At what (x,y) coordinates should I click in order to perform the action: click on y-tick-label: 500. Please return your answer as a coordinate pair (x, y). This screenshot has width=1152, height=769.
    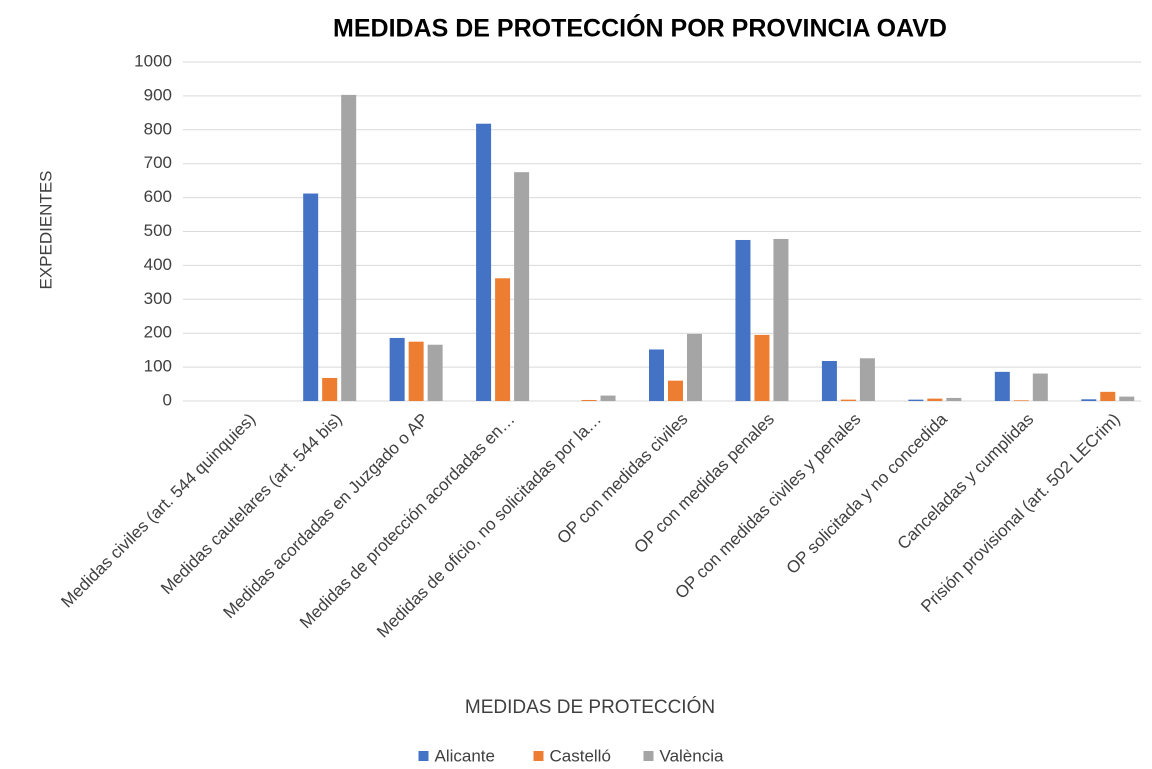
    Looking at the image, I should click on (158, 230).